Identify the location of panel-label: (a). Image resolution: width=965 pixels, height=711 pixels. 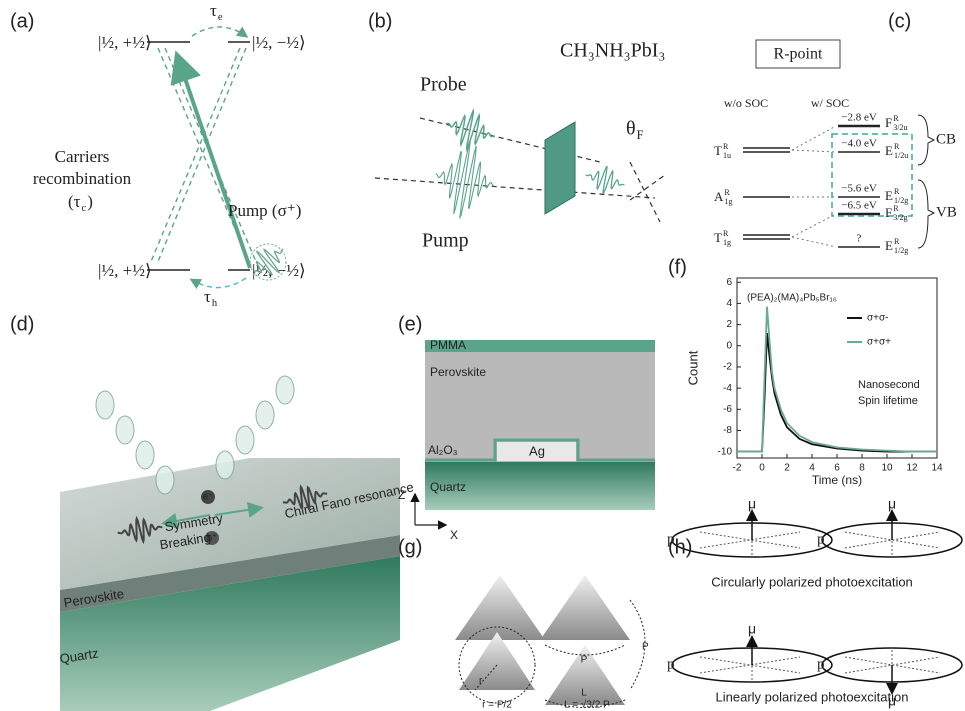
(22, 21).